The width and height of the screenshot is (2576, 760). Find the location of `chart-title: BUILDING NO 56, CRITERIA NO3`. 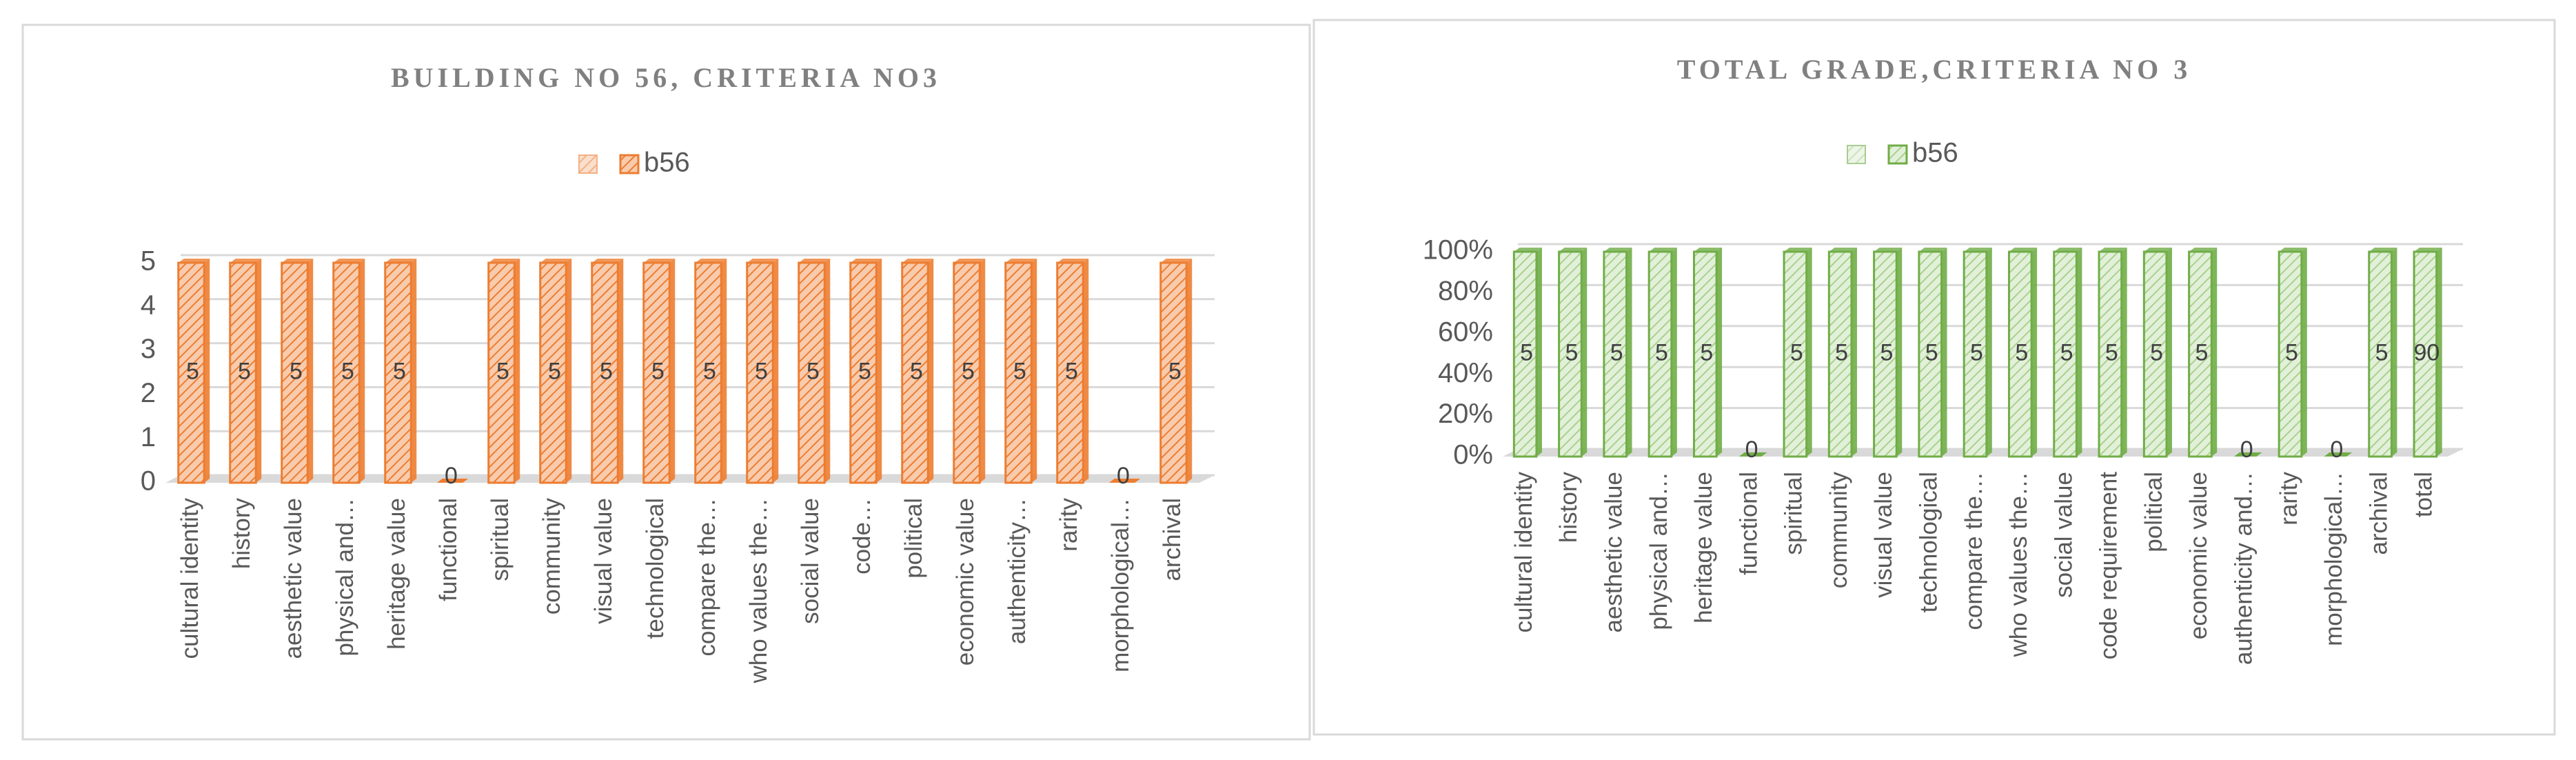

chart-title: BUILDING NO 56, CRITERIA NO3 is located at coordinates (666, 77).